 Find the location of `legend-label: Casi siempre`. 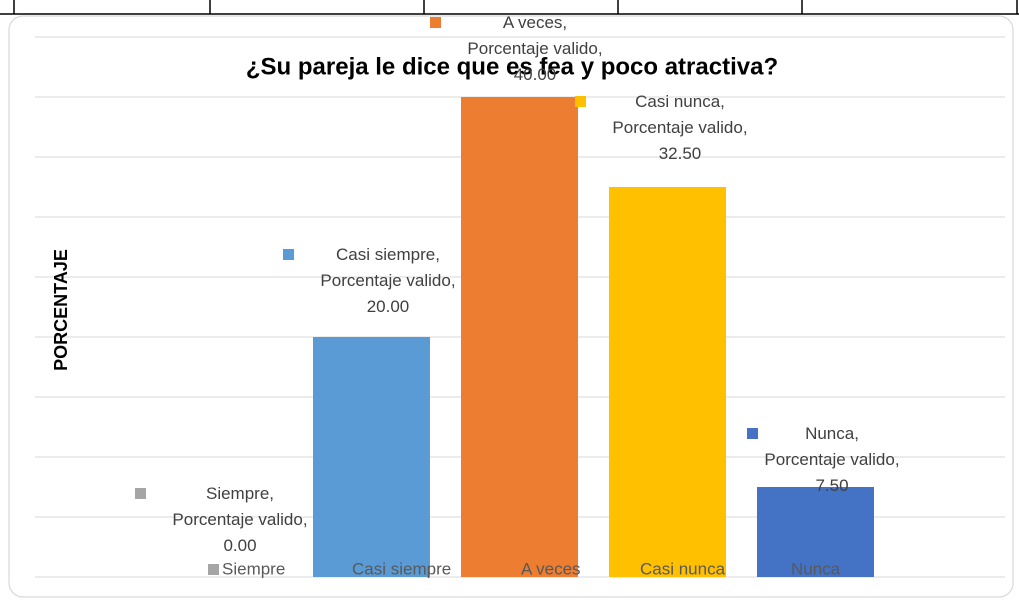

legend-label: Casi siempre is located at coordinates (401, 568).